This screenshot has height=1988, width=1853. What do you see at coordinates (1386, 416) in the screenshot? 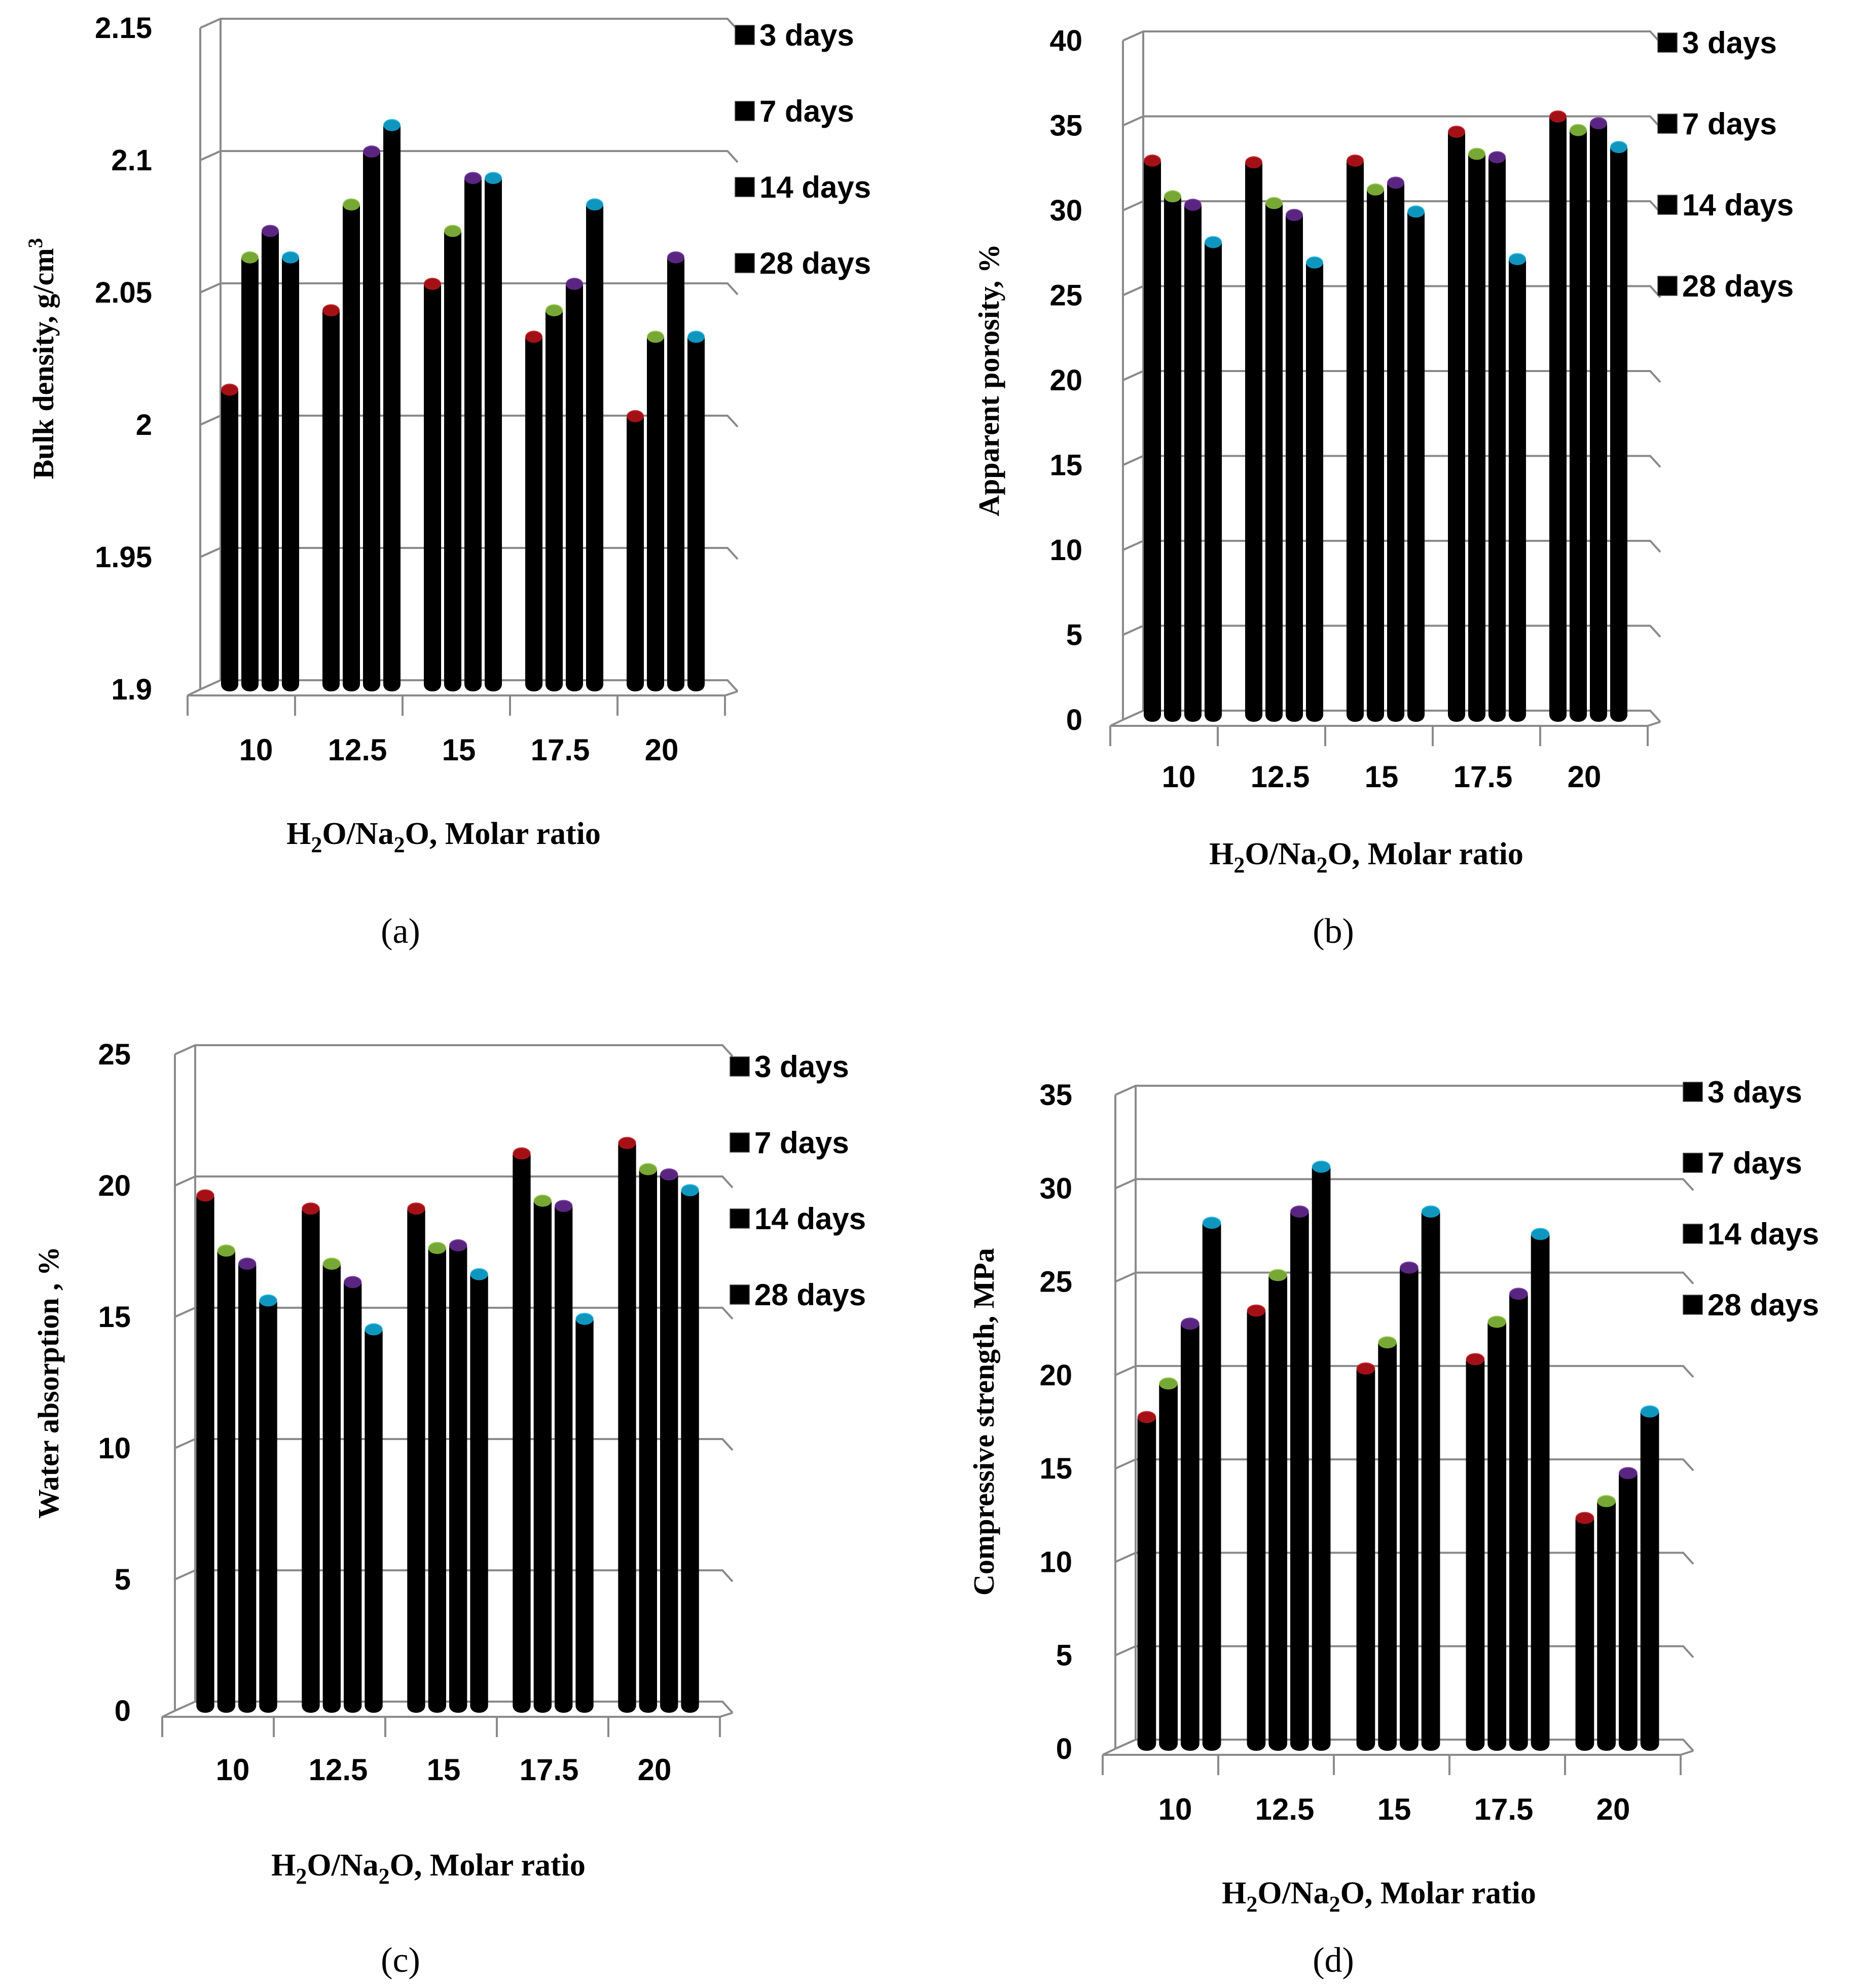
I see `panel-b-bars` at bounding box center [1386, 416].